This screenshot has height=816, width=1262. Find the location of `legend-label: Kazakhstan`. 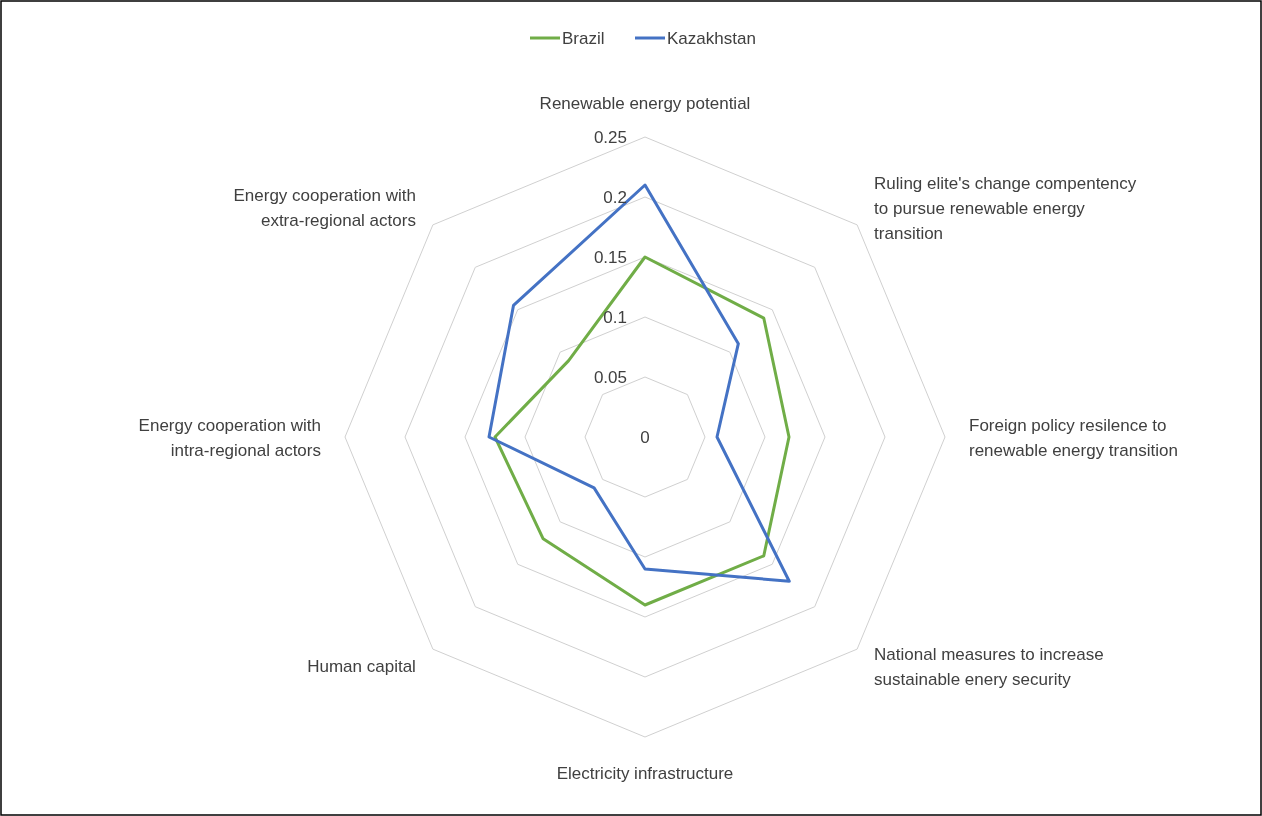

legend-label: Kazakhstan is located at coordinates (711, 38).